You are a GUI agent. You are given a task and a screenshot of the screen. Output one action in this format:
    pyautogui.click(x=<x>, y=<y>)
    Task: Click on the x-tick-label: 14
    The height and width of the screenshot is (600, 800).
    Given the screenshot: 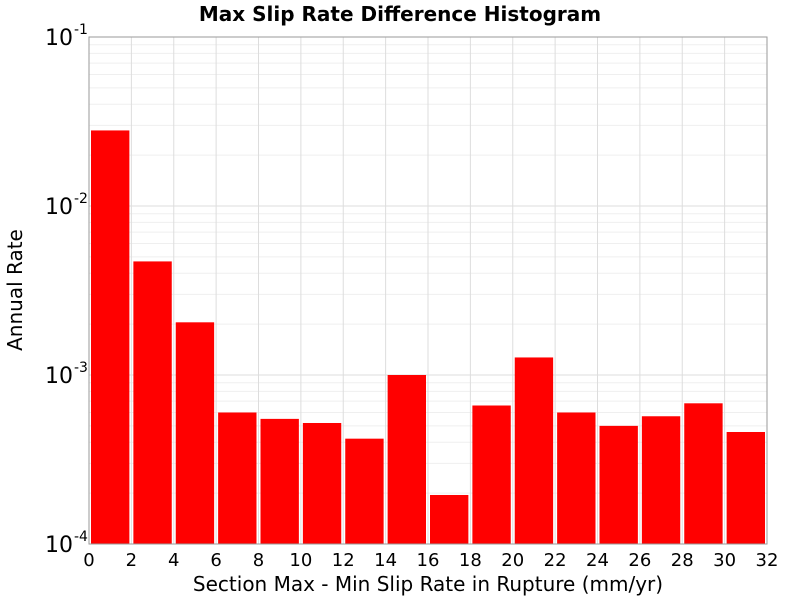 What is the action you would take?
    pyautogui.click(x=385, y=560)
    